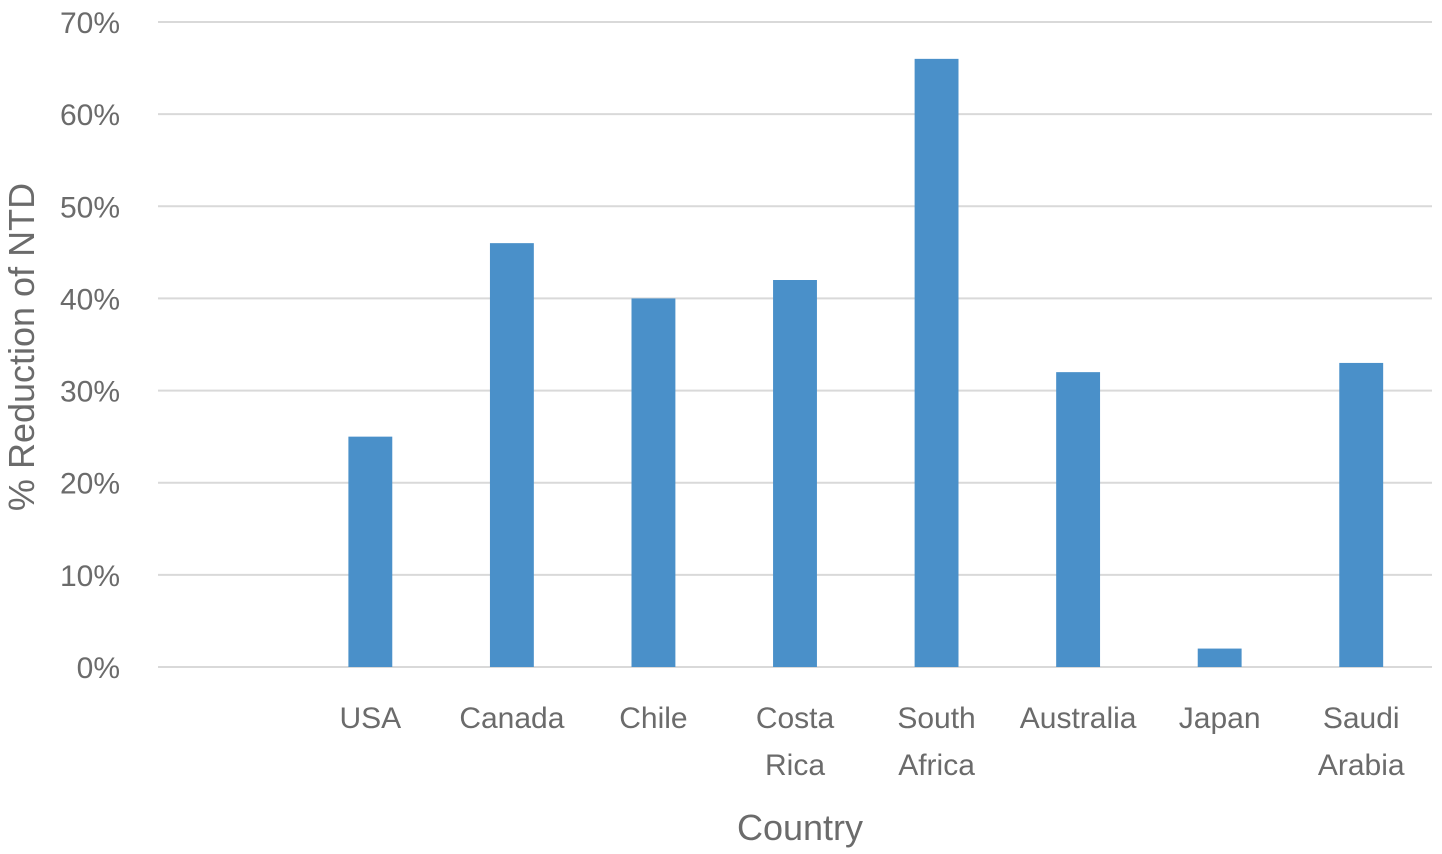  Describe the element at coordinates (90, 346) in the screenshot. I see `y-tick-labels: 0% 10% 20% 30% 40% 50% 60% 70%` at that location.